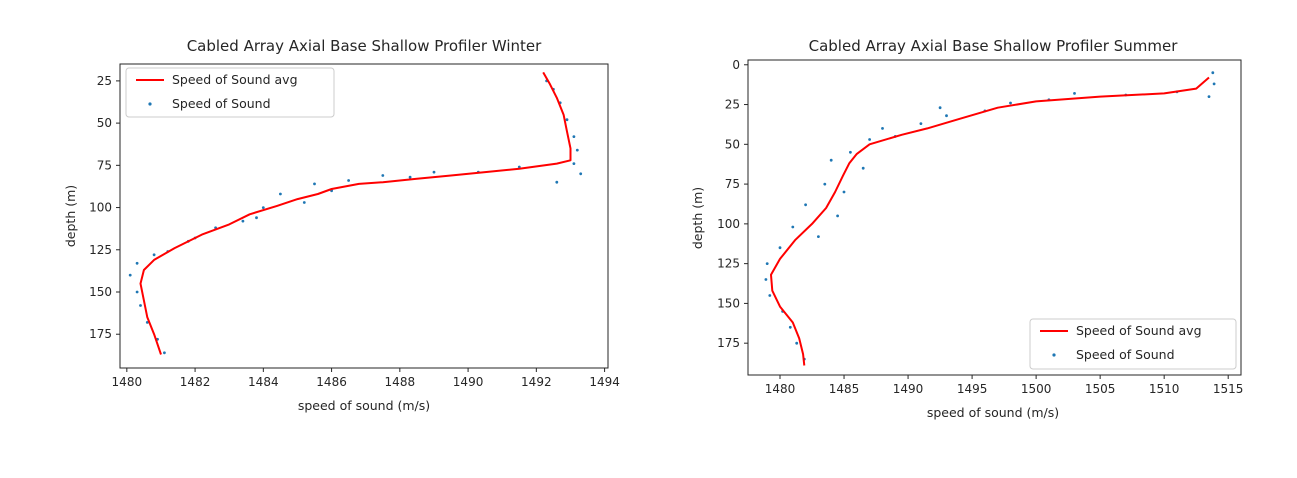 The image size is (1297, 478). What do you see at coordinates (331, 382) in the screenshot?
I see `x-tick-label: 1486` at bounding box center [331, 382].